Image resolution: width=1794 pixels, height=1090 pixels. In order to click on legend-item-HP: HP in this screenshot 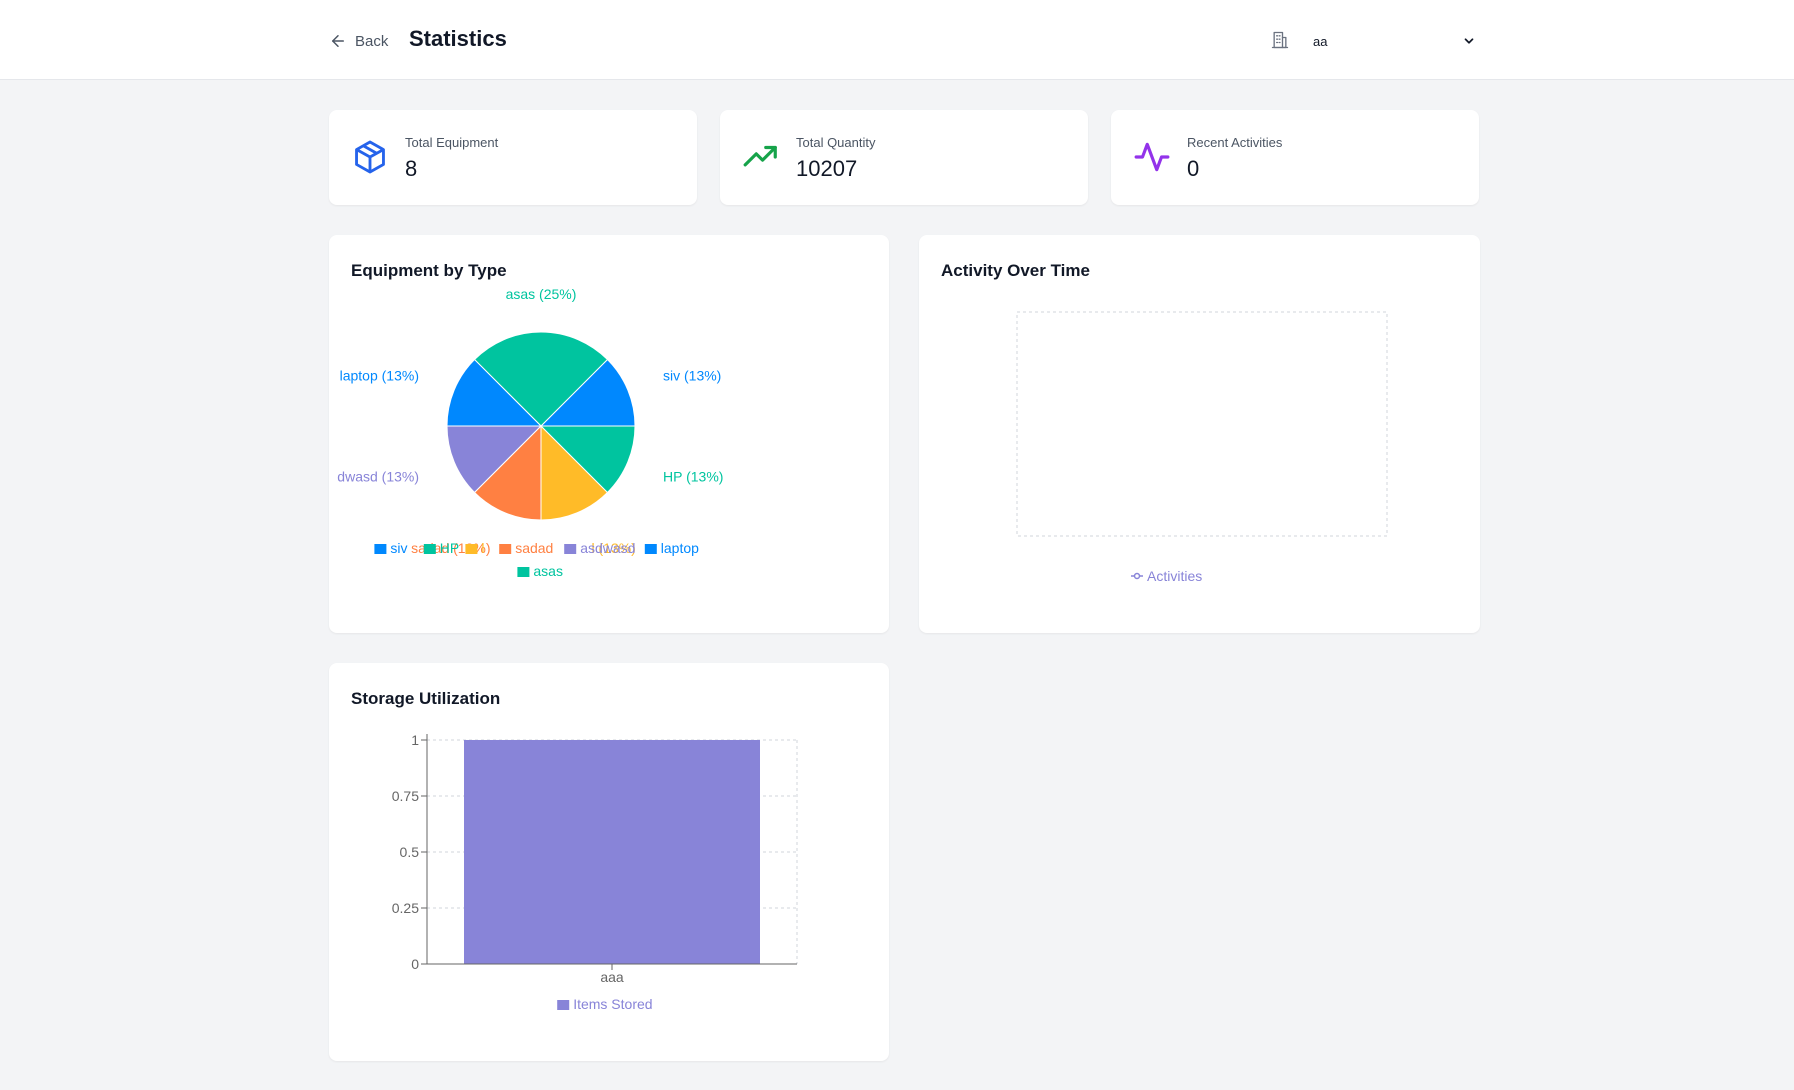, I will do `click(441, 548)`.